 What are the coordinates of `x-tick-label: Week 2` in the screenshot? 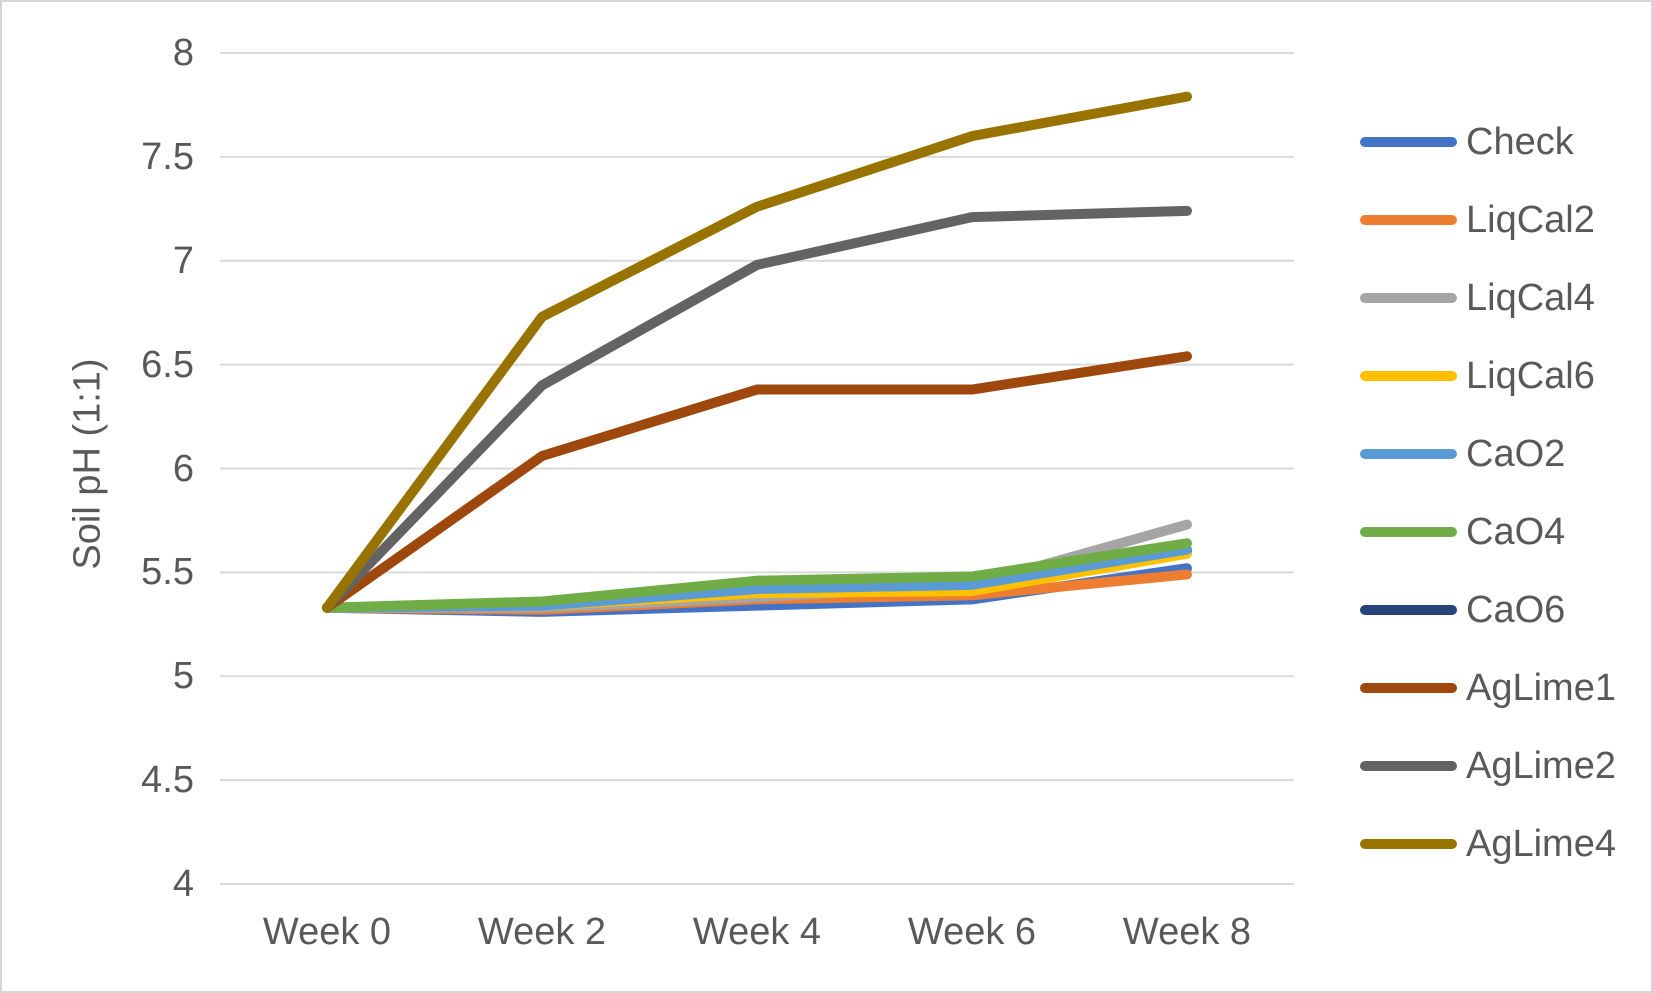 It's located at (542, 932).